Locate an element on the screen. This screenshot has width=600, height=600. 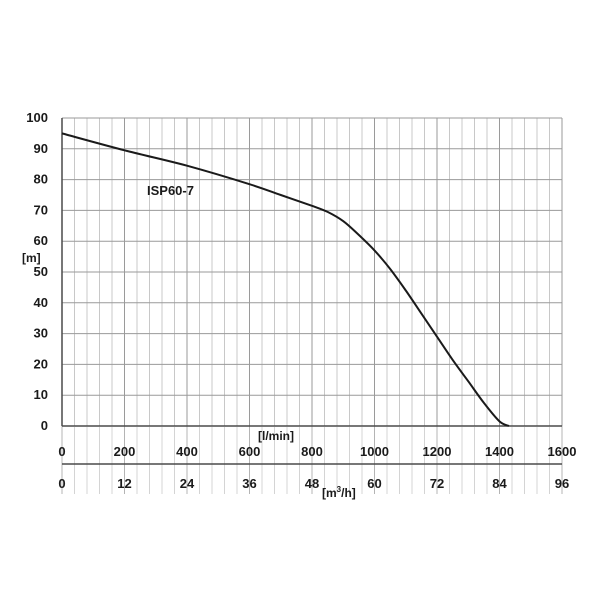
x-primary-tick-label: 800 is located at coordinates (312, 451).